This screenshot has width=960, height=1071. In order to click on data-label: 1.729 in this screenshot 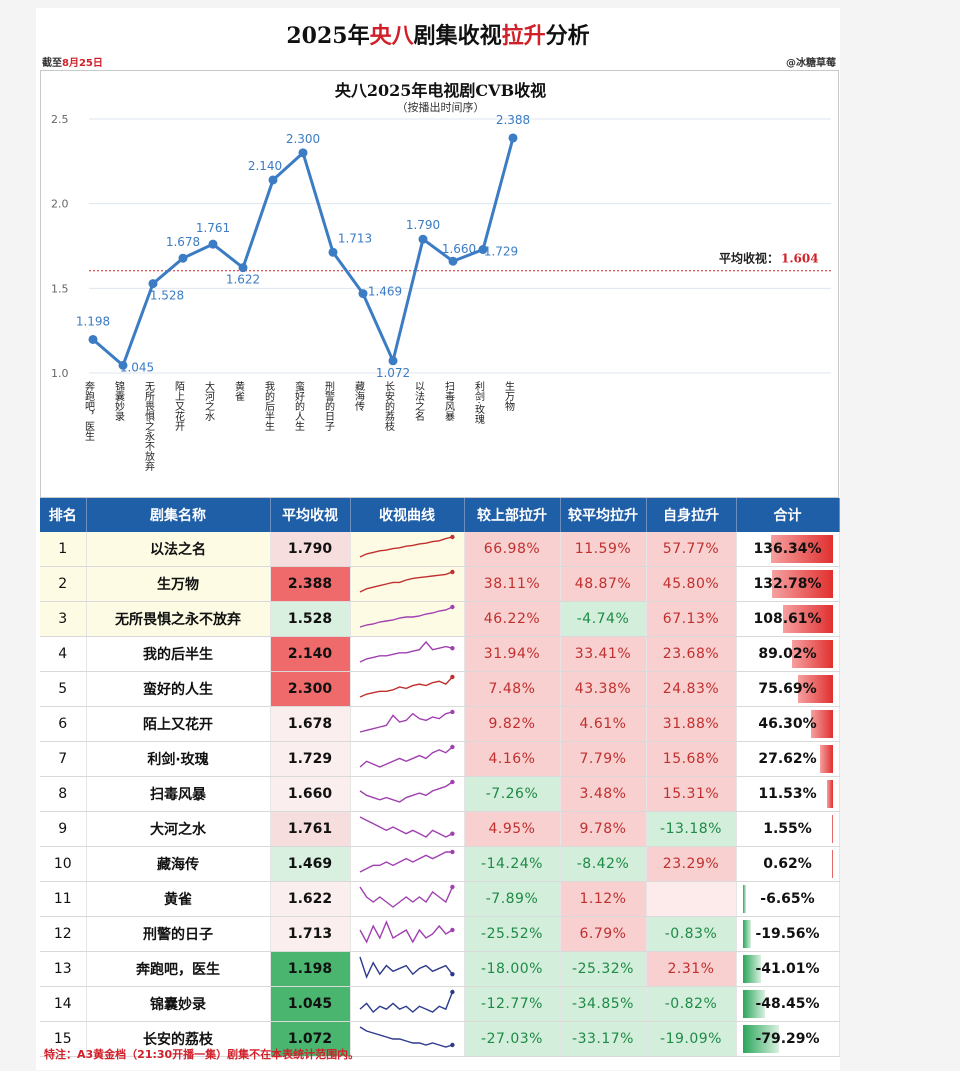, I will do `click(501, 252)`.